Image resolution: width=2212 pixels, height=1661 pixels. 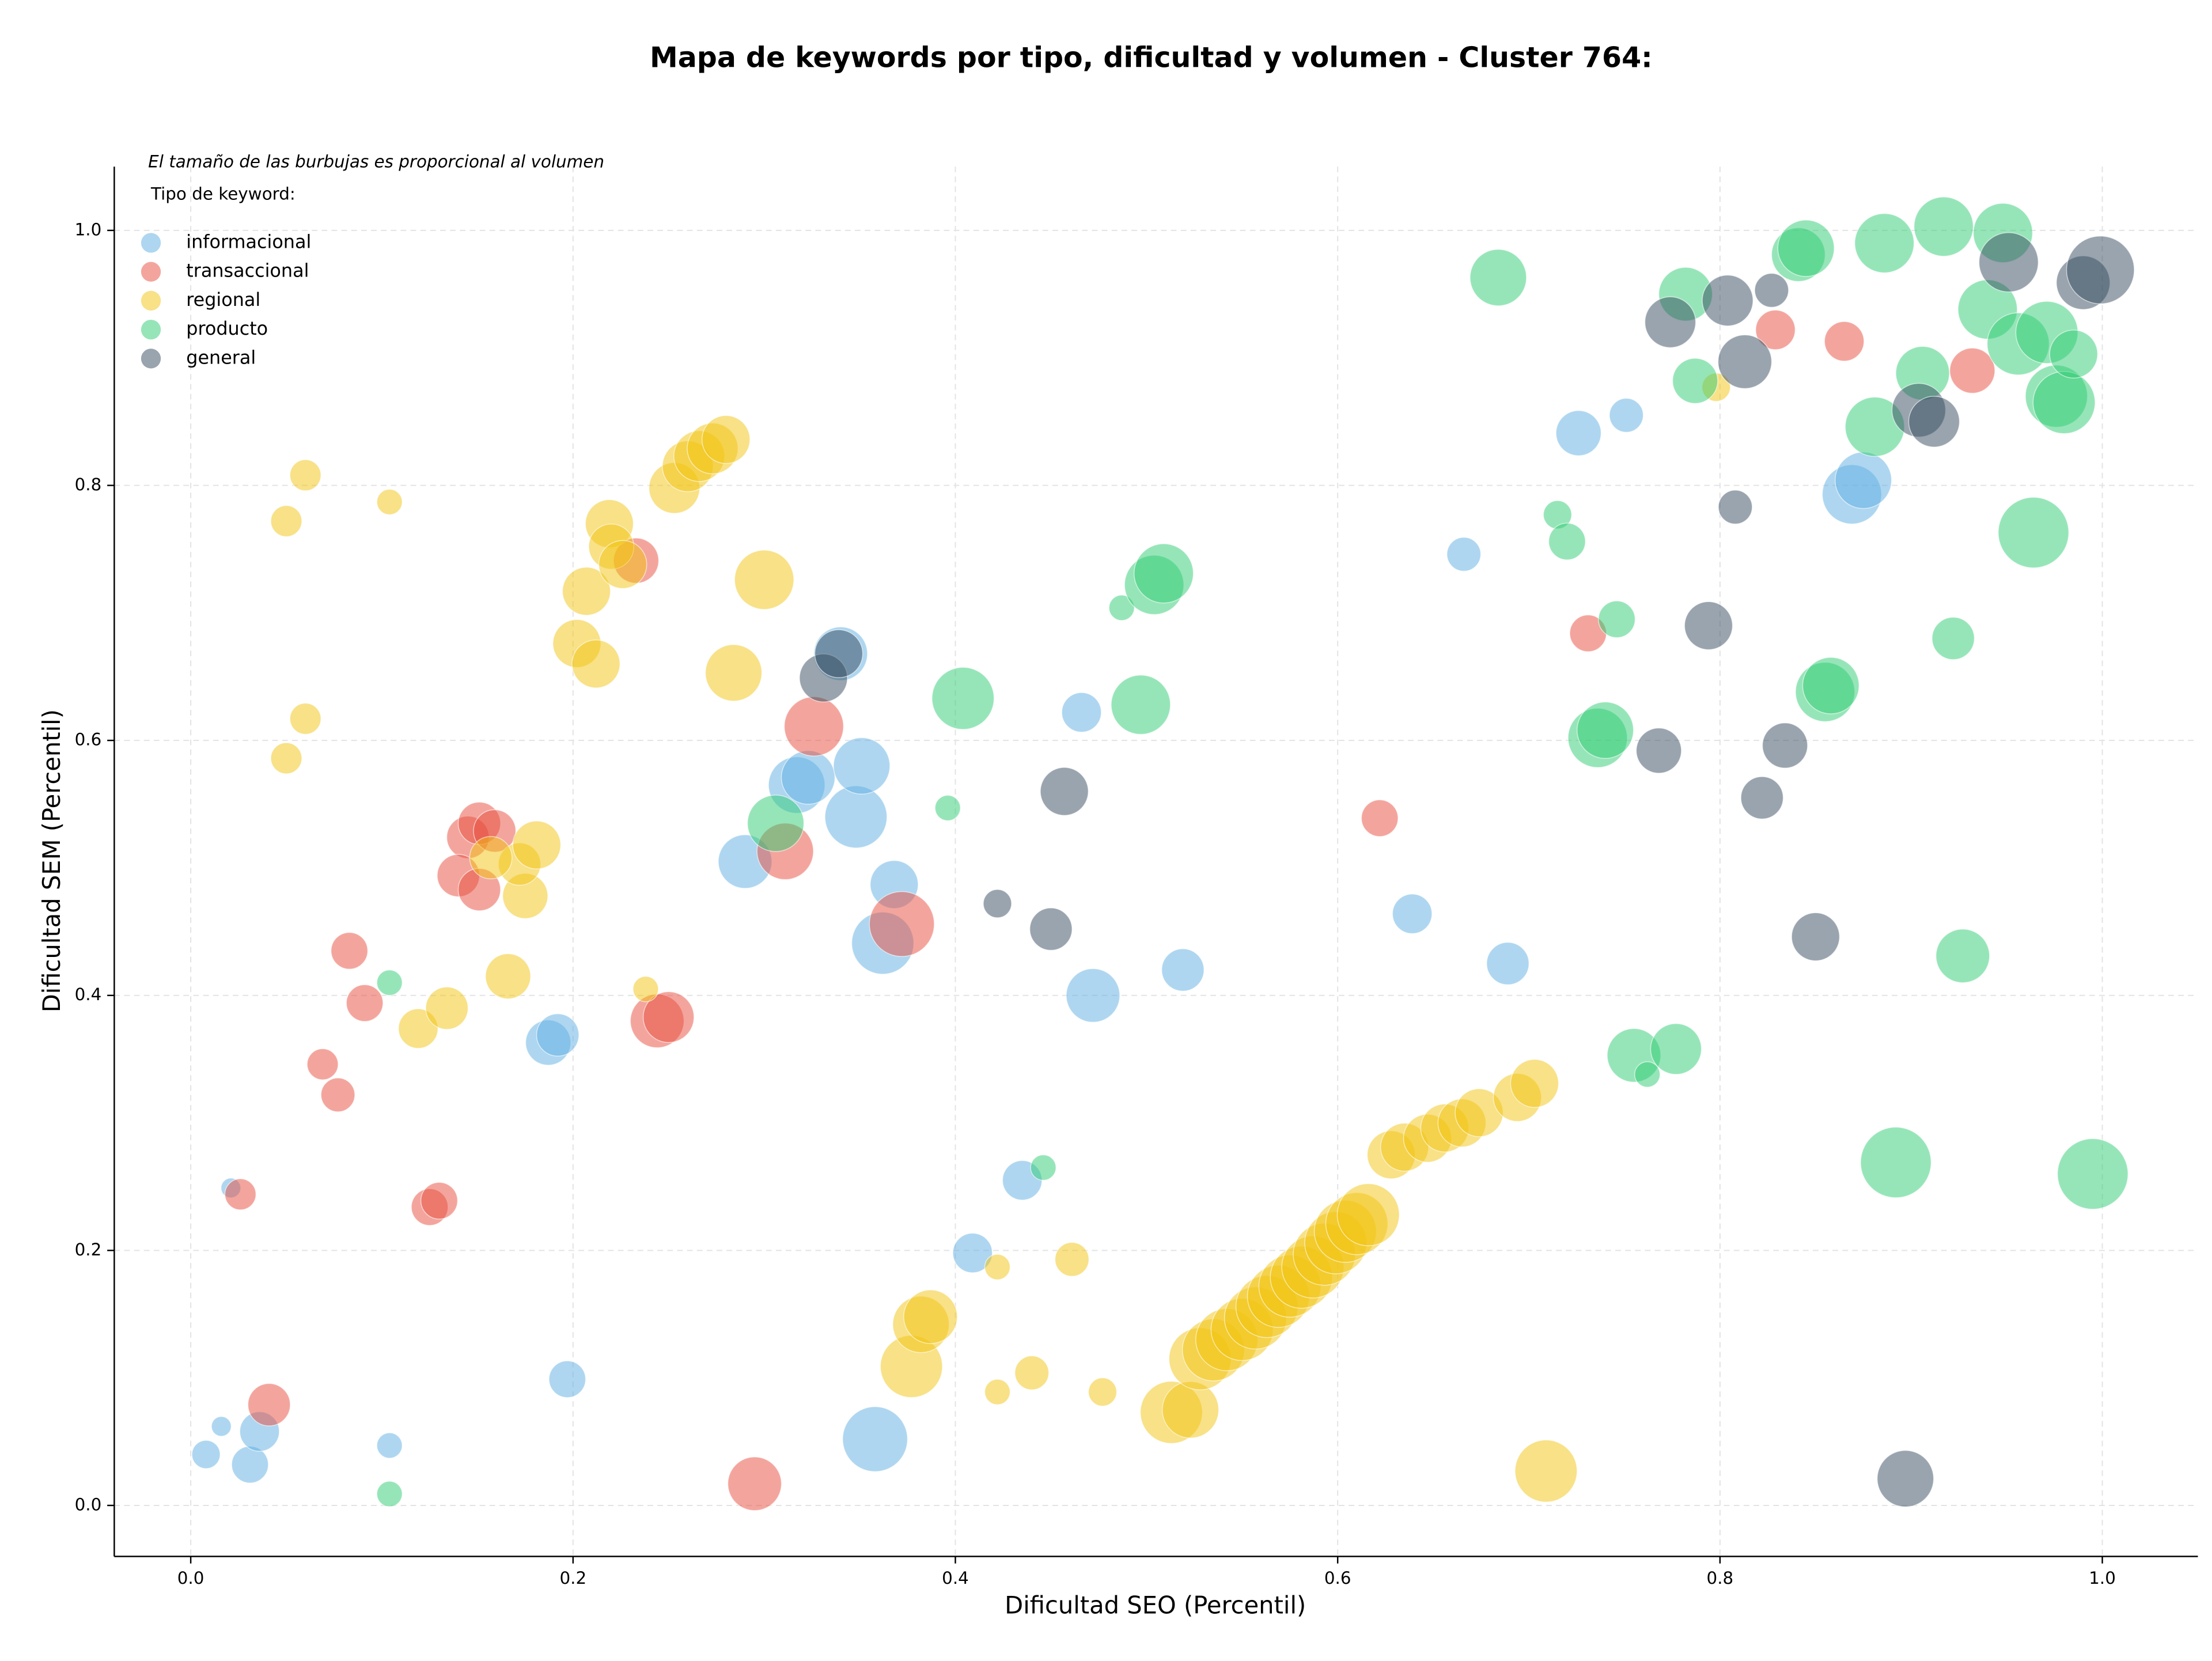 I want to click on x-tick-label: 0.6, so click(x=1337, y=1578).